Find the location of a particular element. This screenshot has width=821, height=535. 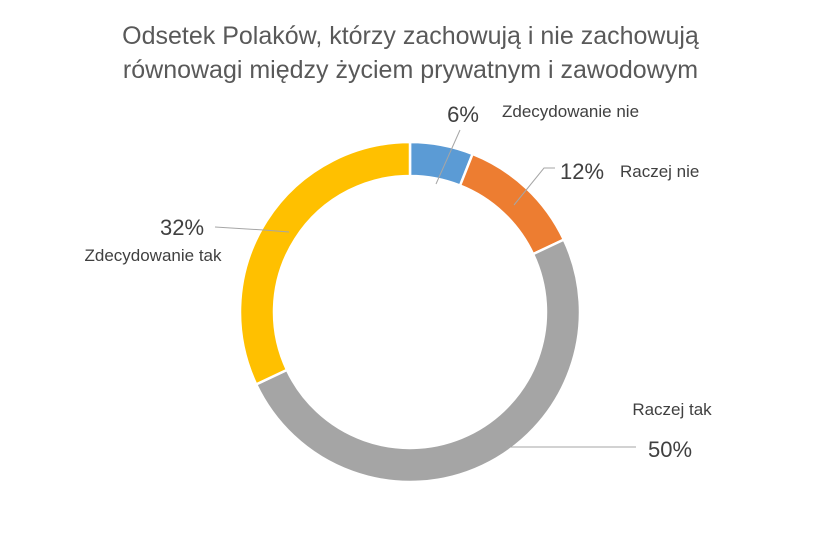

data-label-raczej-nie-value: 12% is located at coordinates (582, 171).